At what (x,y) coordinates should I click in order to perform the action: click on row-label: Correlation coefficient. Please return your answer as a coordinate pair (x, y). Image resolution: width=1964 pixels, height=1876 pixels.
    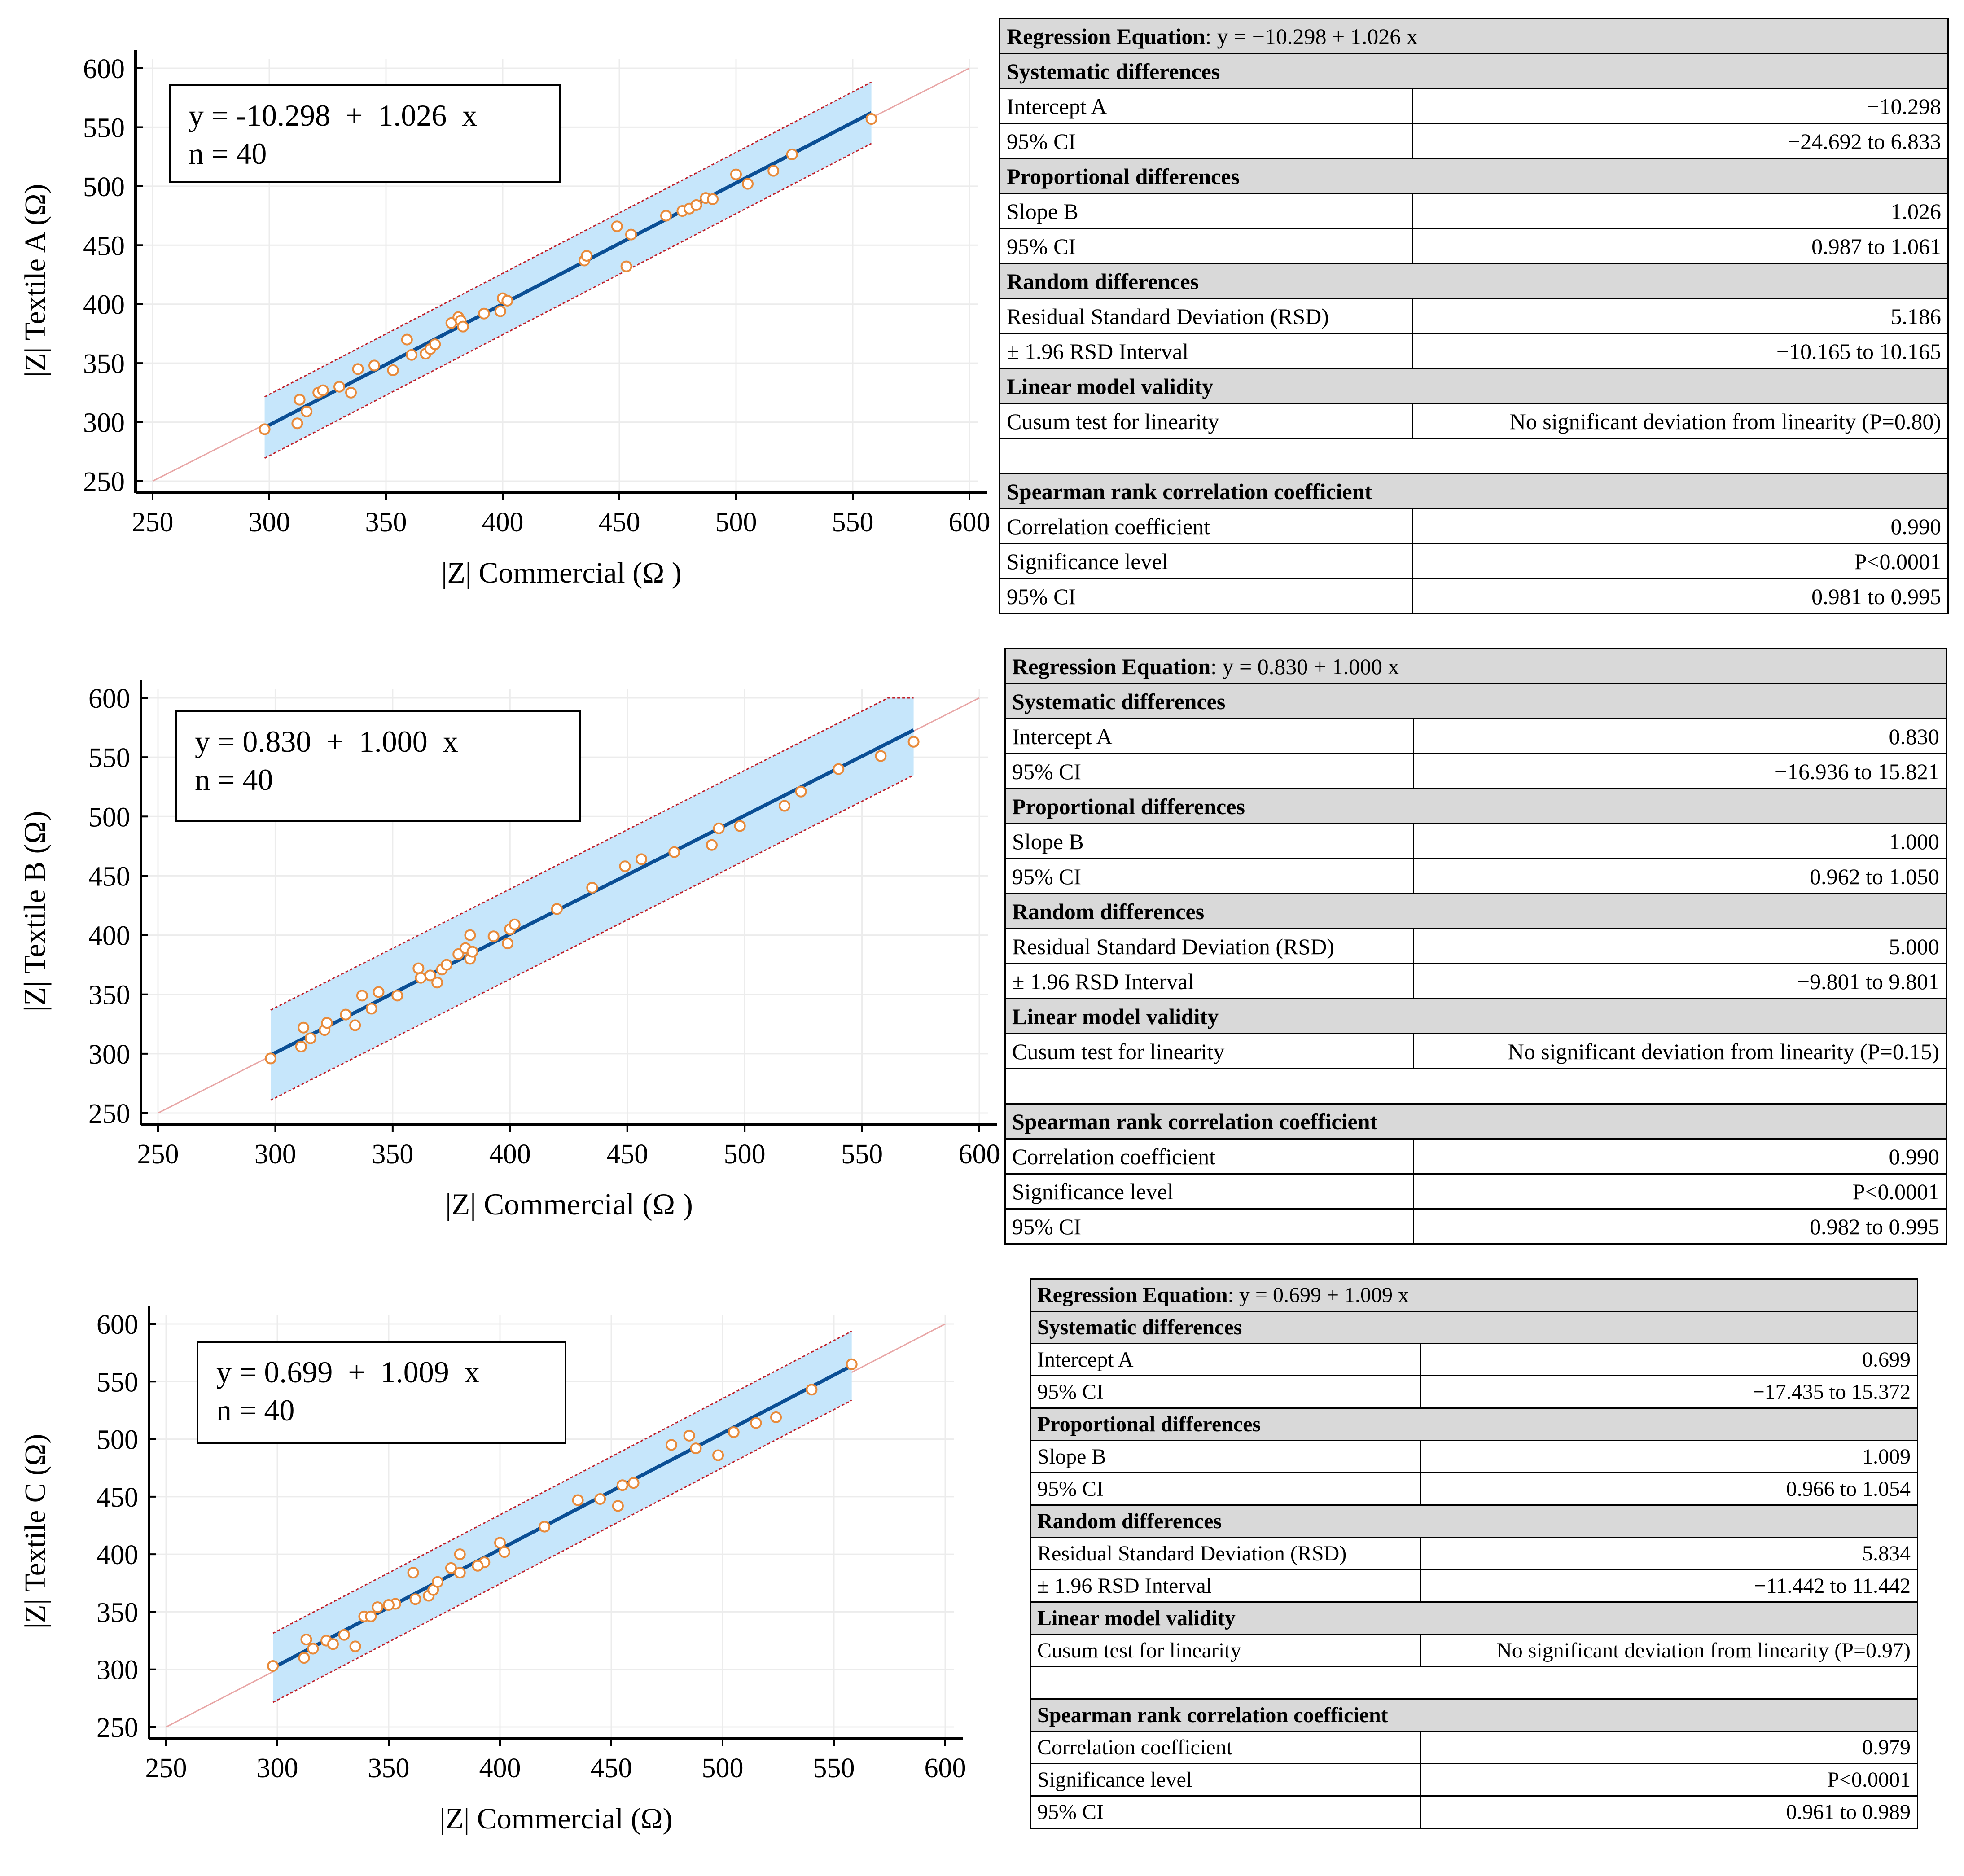
    Looking at the image, I should click on (1206, 526).